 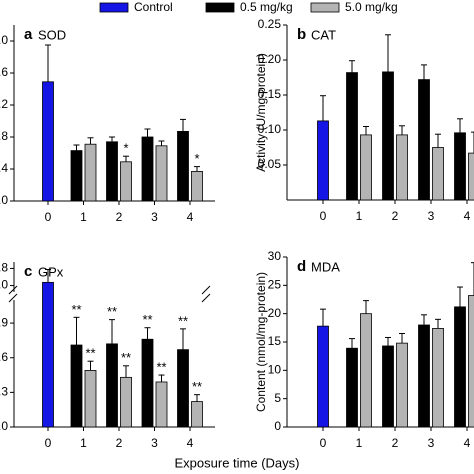 What do you see at coordinates (359, 443) in the screenshot?
I see `x-tick-label: 1` at bounding box center [359, 443].